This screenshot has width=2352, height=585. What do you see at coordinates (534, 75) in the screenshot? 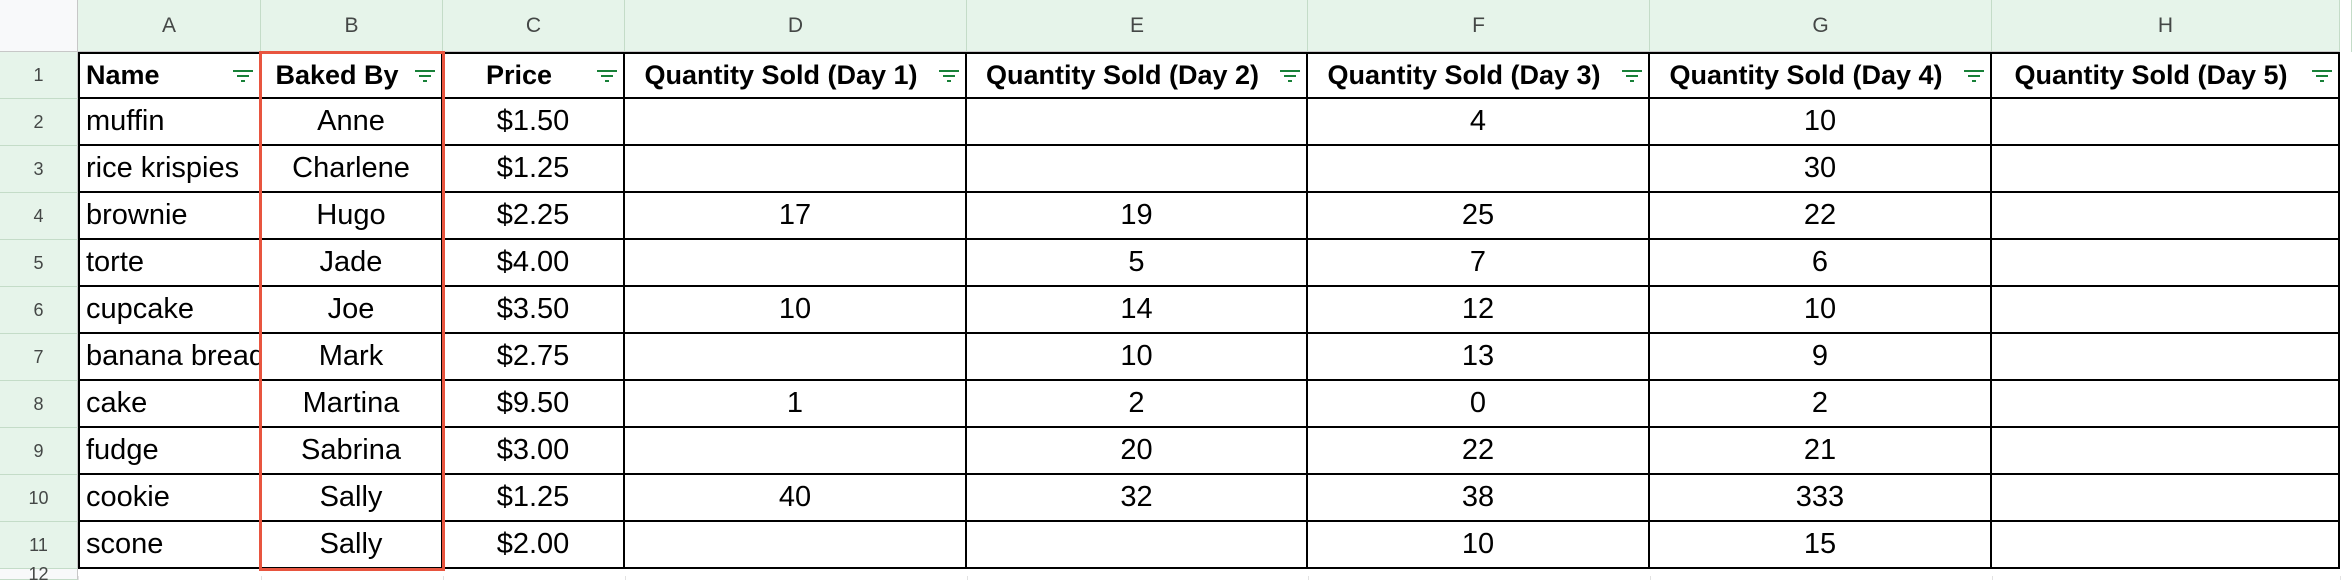
I see `header-cell-c: Price` at bounding box center [534, 75].